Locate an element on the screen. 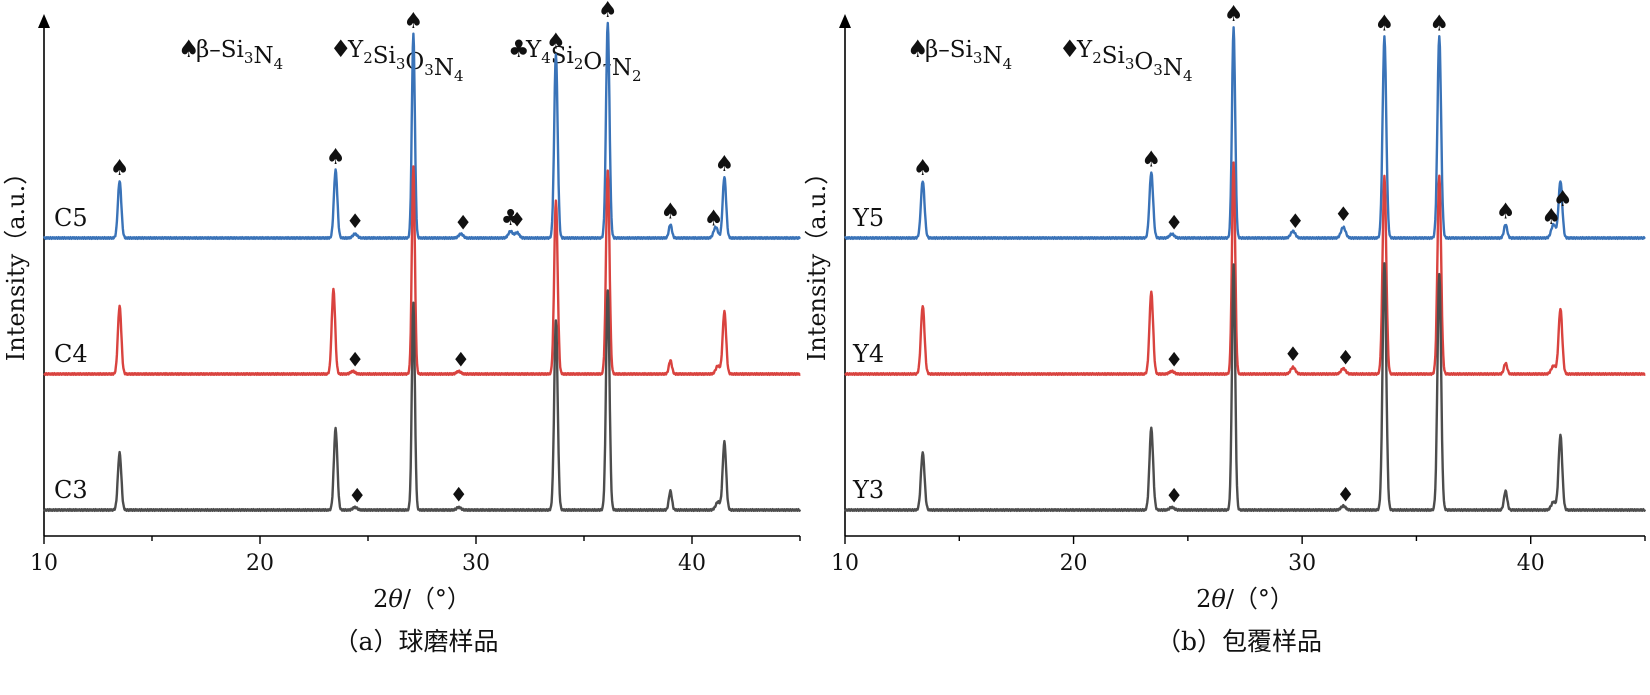 The width and height of the screenshot is (1650, 695). panel-caption: （a）球磨样品 is located at coordinates (416, 641).